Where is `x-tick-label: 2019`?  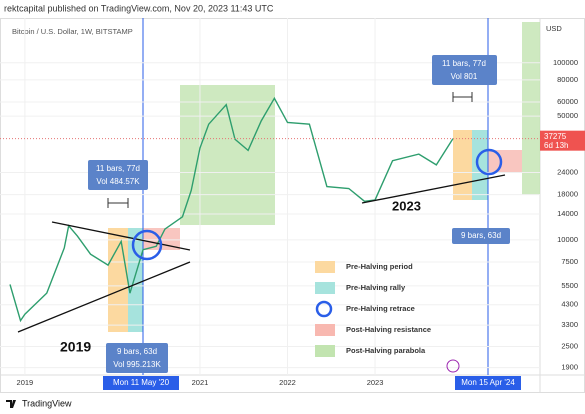 x-tick-label: 2019 is located at coordinates (25, 382).